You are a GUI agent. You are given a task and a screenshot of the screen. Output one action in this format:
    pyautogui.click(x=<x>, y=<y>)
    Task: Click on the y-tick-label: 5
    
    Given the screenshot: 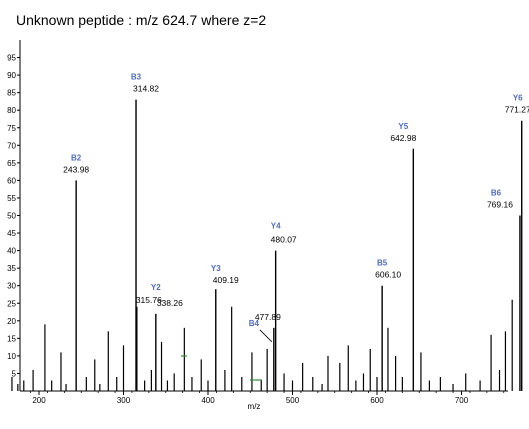 What is the action you would take?
    pyautogui.click(x=14, y=373)
    